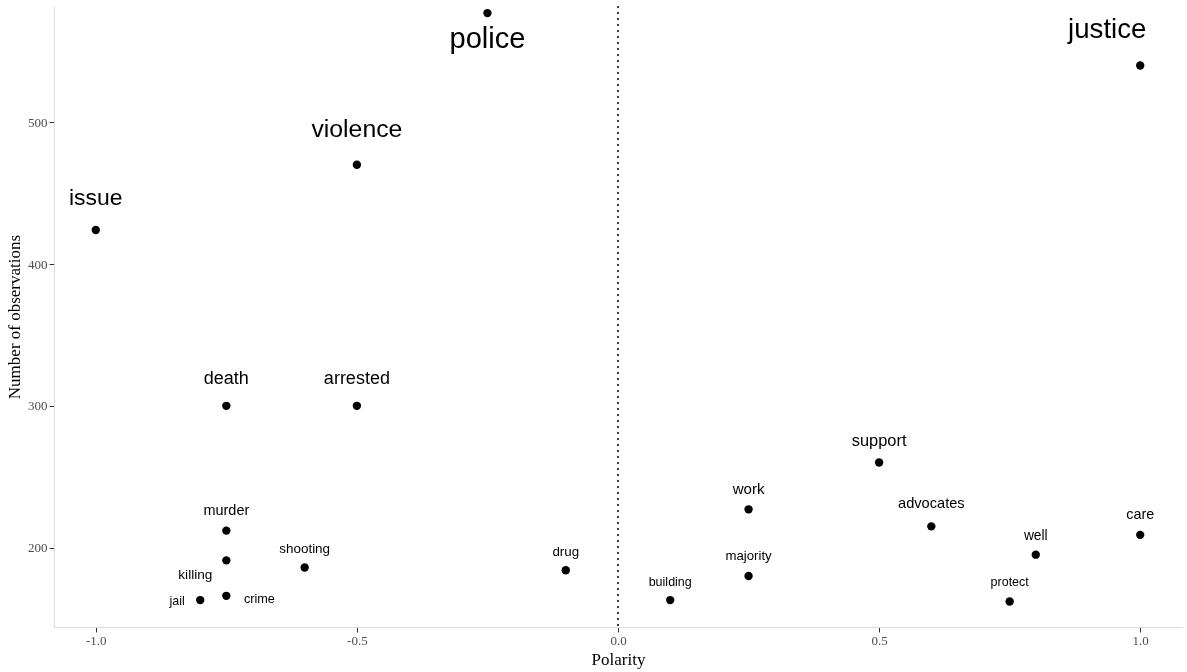 The height and width of the screenshot is (672, 1187). Describe the element at coordinates (38, 548) in the screenshot. I see `y-tick-label: 200` at that location.